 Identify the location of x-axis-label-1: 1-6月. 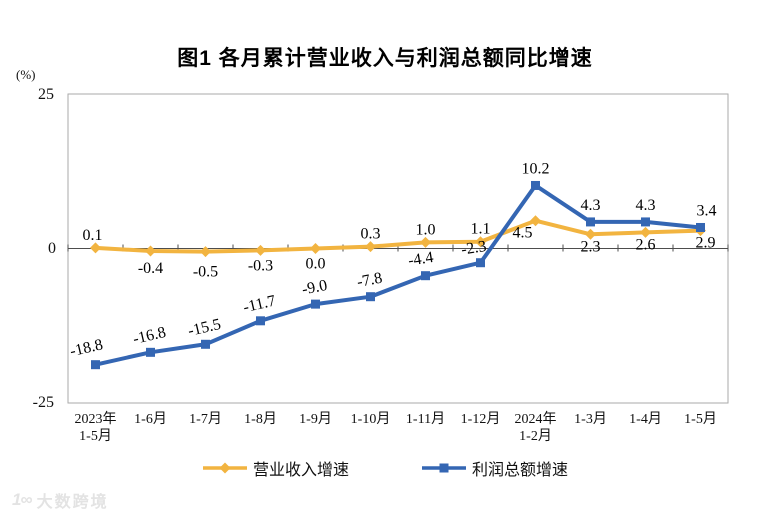
(150, 419).